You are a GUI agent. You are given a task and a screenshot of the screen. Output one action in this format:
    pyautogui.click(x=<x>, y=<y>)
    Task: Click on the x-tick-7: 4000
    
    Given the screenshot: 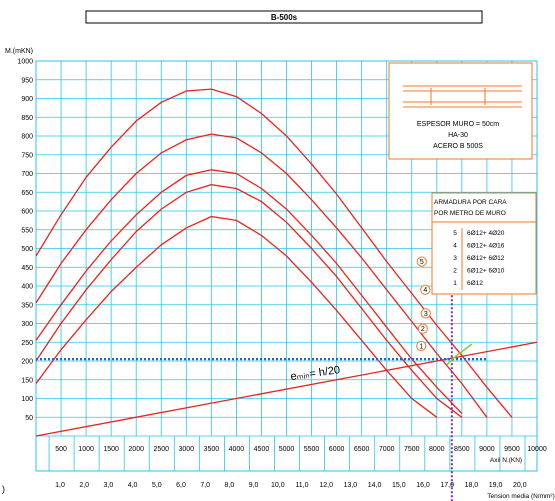 What is the action you would take?
    pyautogui.click(x=237, y=449)
    